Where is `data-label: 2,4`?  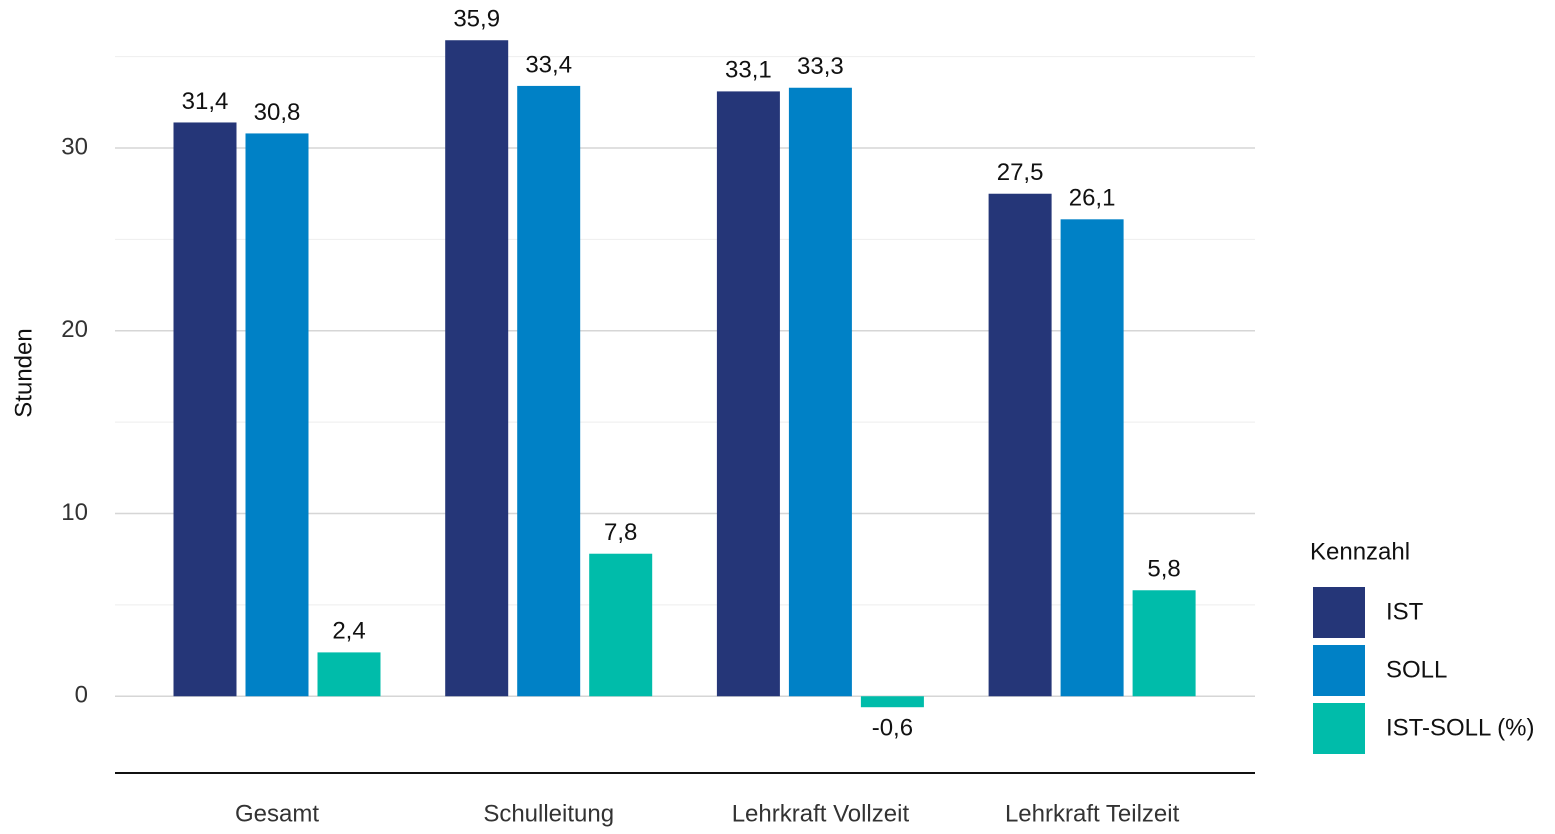
data-label: 2,4 is located at coordinates (348, 631).